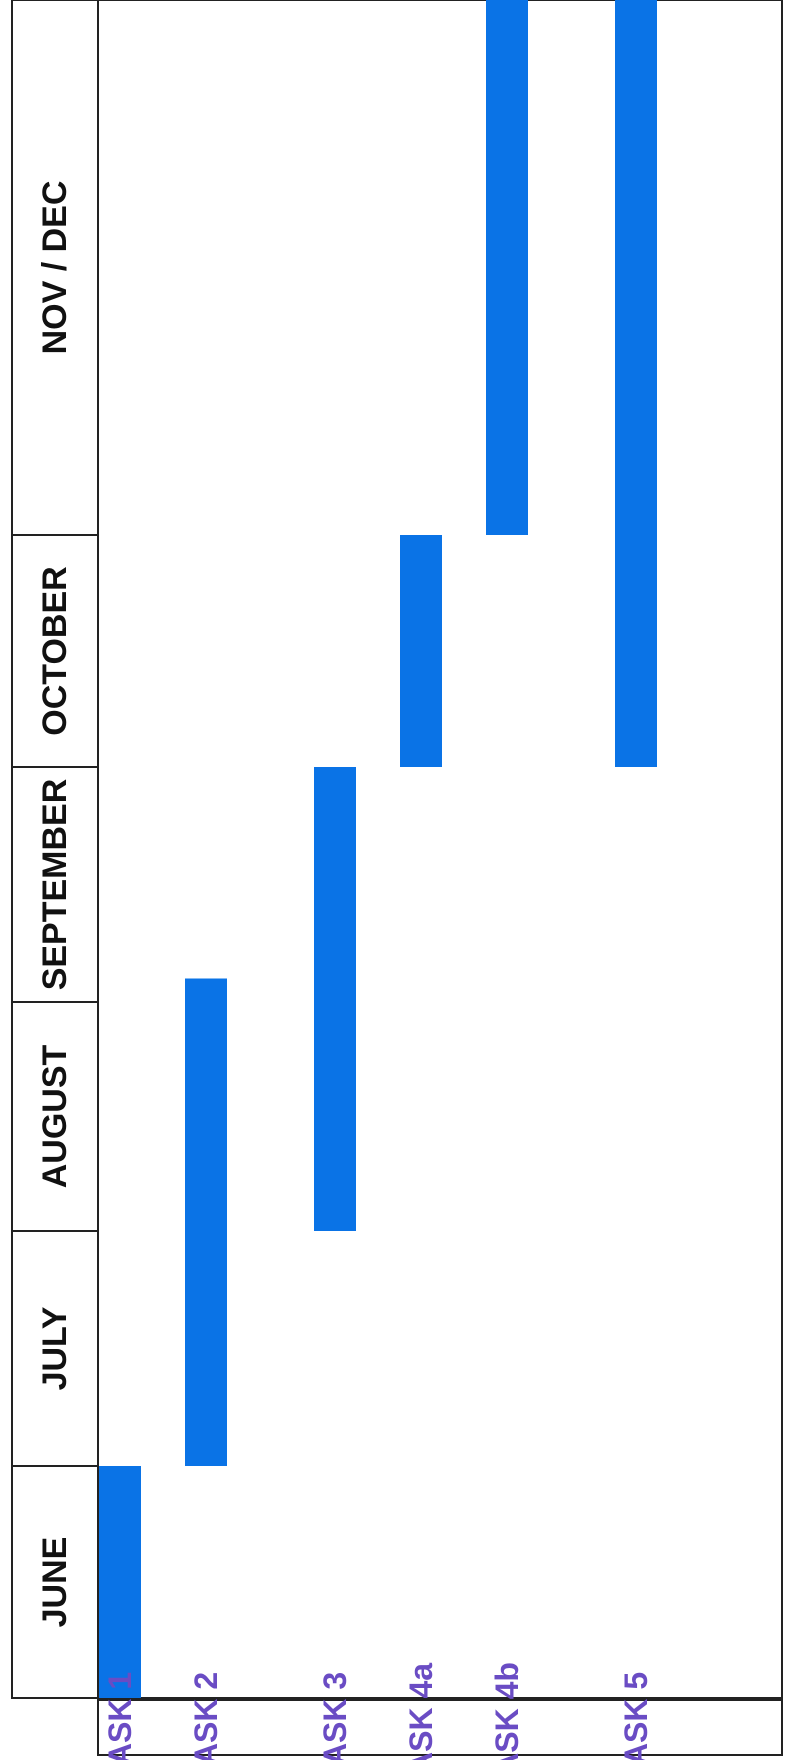  Describe the element at coordinates (55, 1582) in the screenshot. I see `month-label: JUNE` at that location.